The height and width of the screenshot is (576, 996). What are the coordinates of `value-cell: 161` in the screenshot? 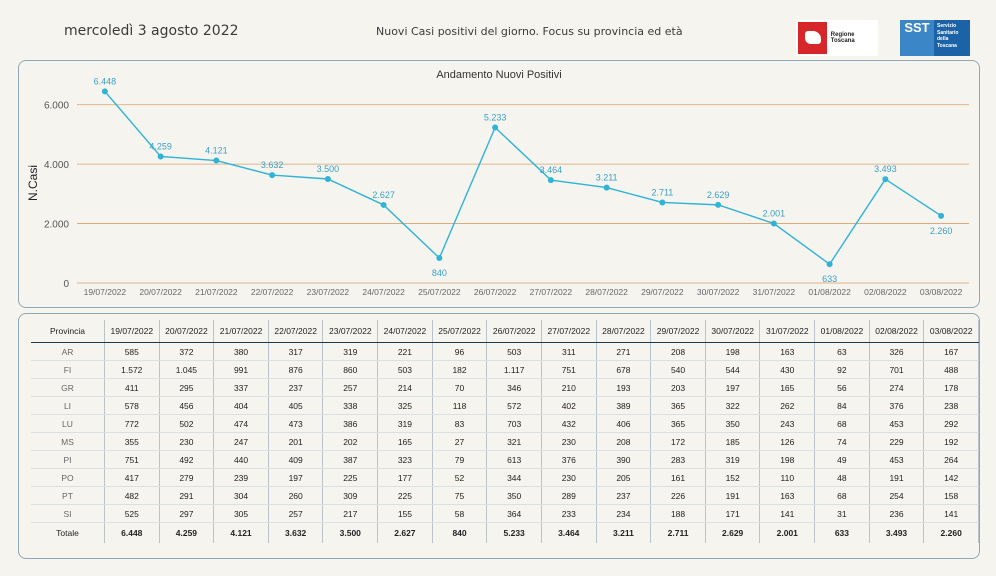 It's located at (678, 477).